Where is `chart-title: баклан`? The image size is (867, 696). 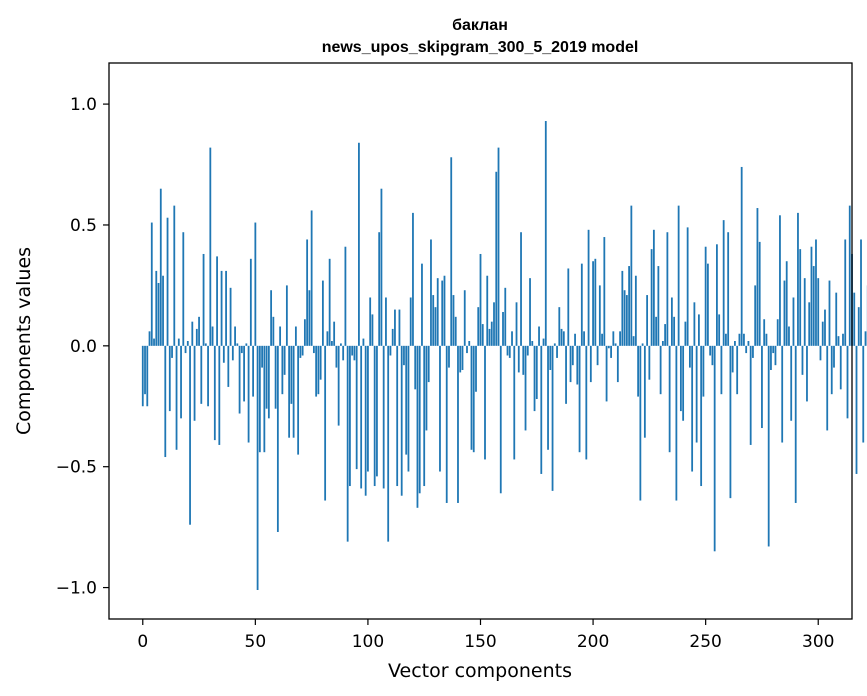
chart-title: баклан is located at coordinates (480, 25).